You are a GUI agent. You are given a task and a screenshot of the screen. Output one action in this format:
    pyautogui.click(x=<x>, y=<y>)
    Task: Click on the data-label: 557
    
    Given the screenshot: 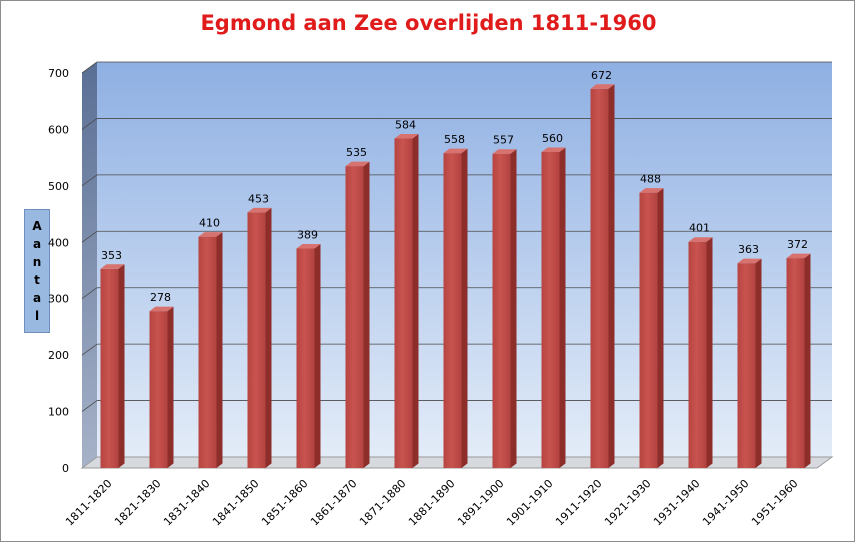 What is the action you would take?
    pyautogui.click(x=503, y=140)
    